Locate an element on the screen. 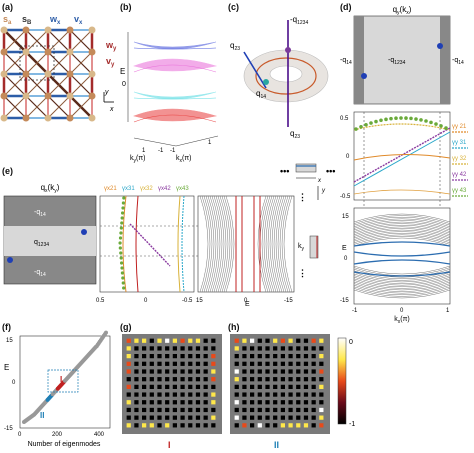  panel-label-f: (f) is located at coordinates (6, 327).